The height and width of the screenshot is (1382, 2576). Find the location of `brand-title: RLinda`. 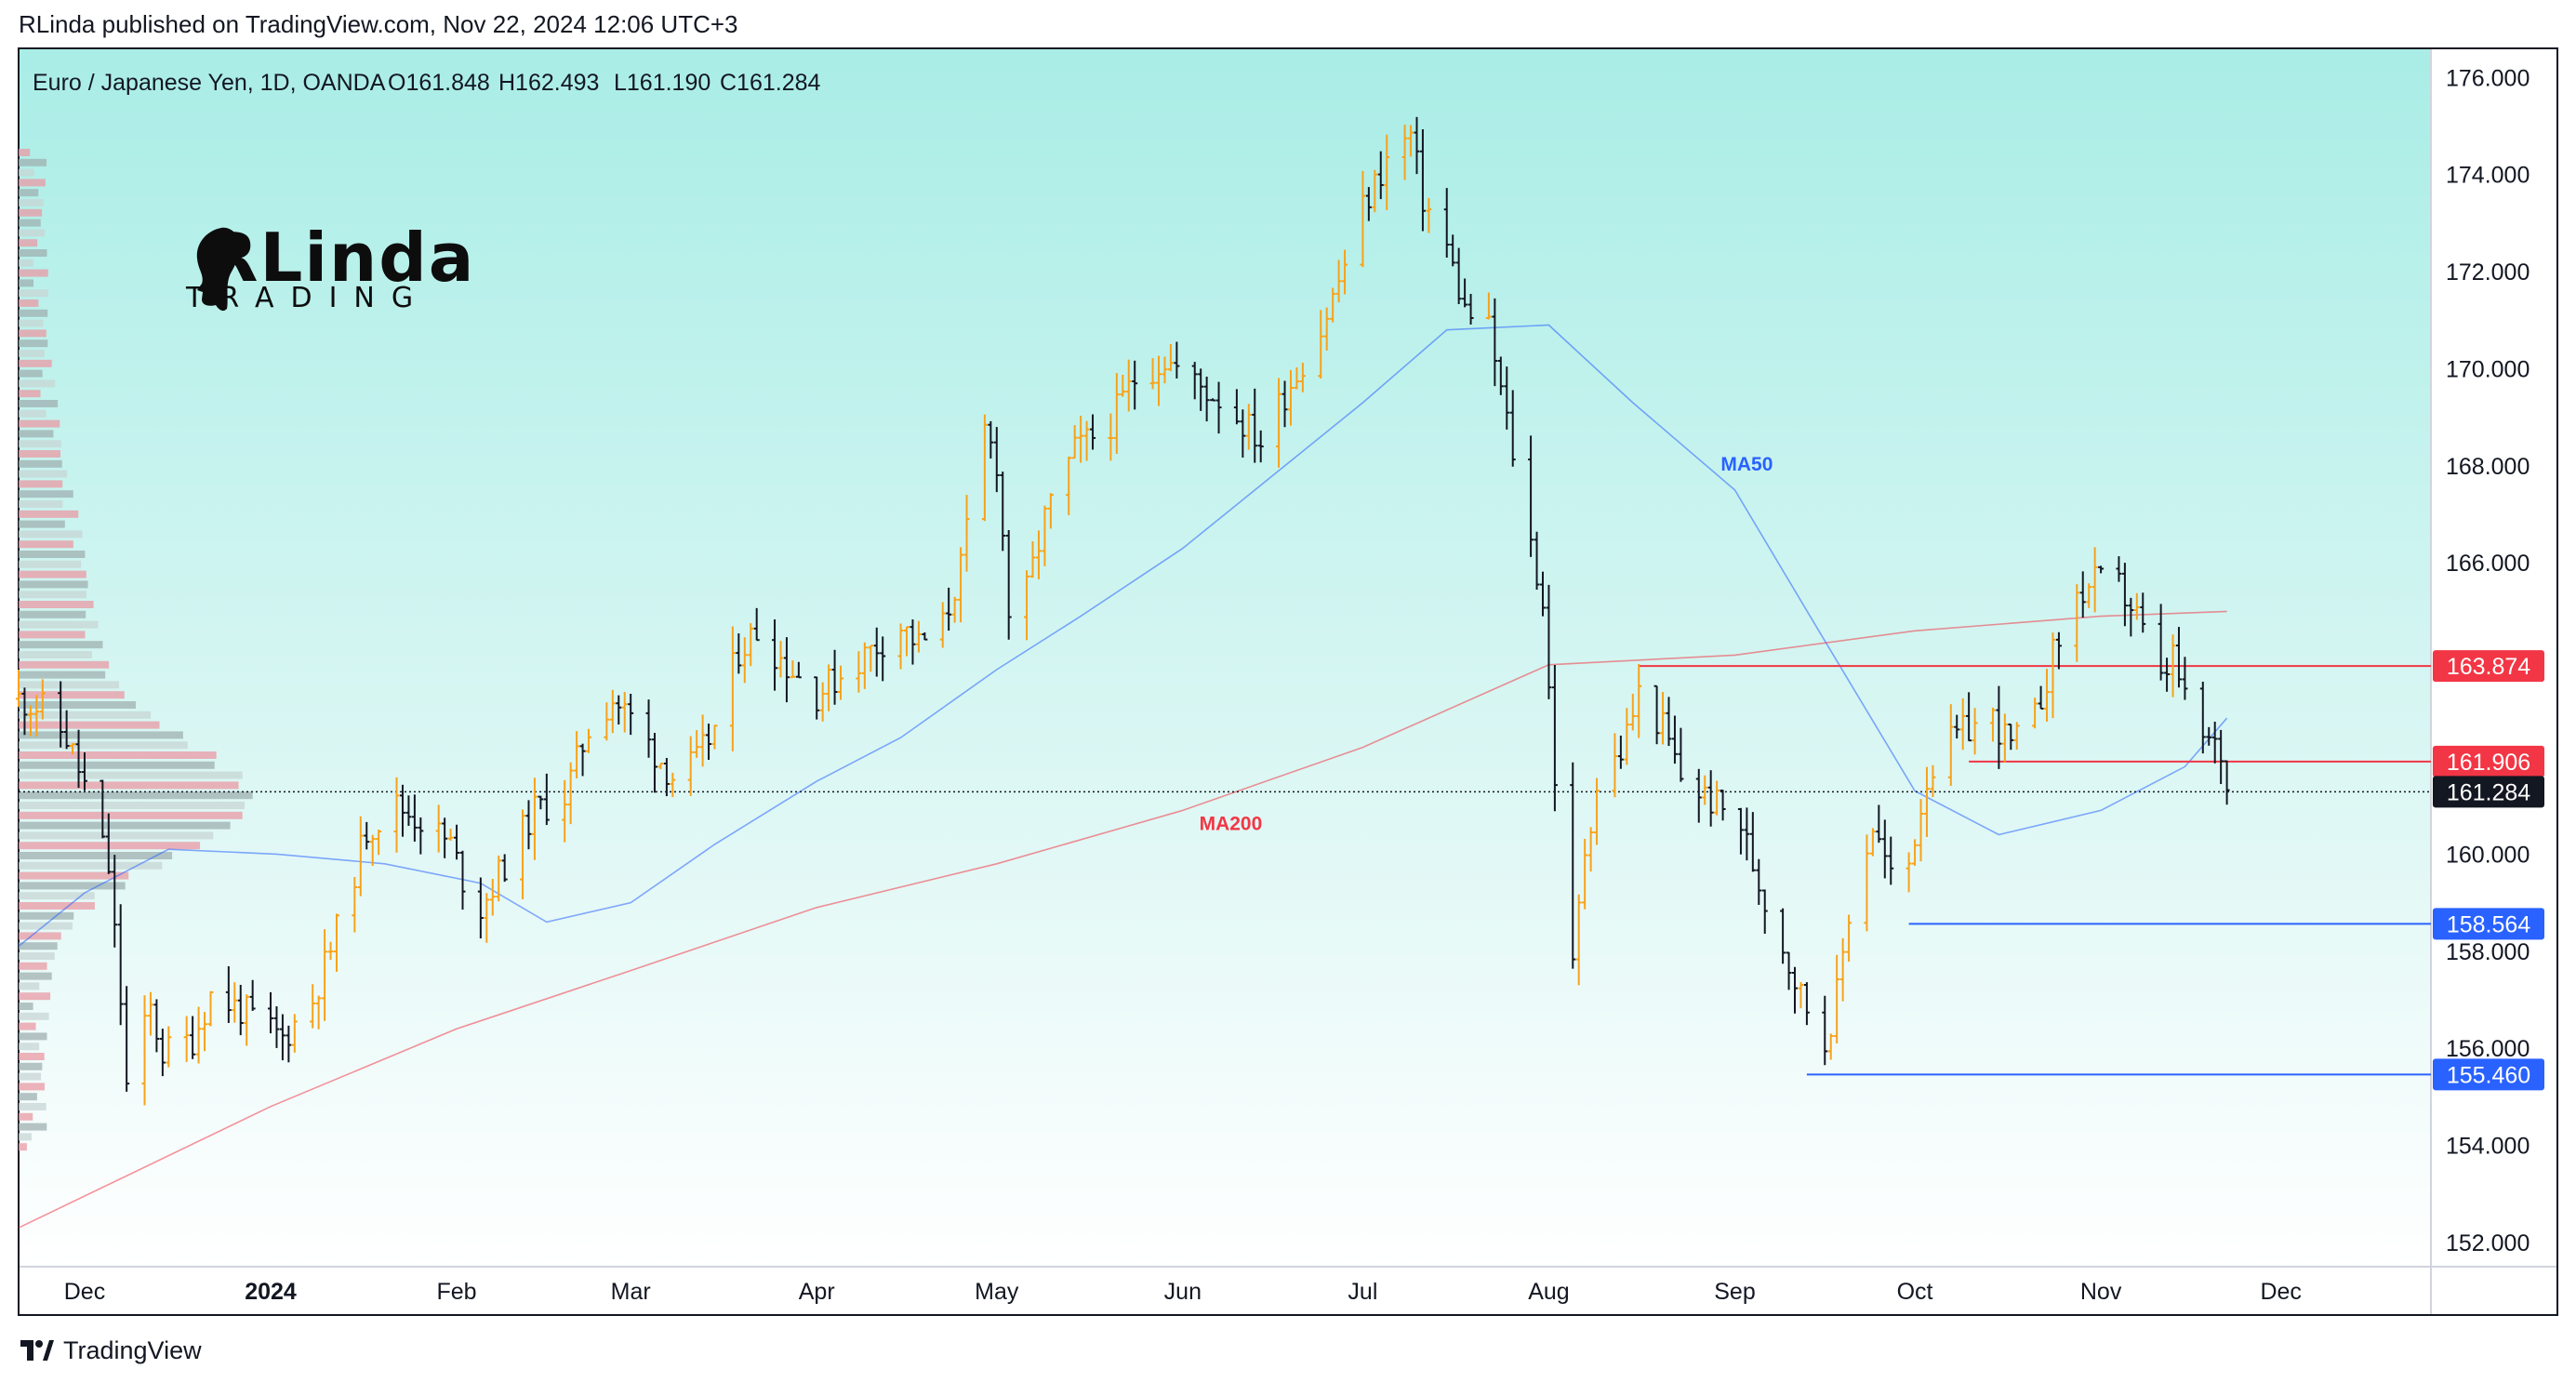

brand-title: RLinda is located at coordinates (340, 258).